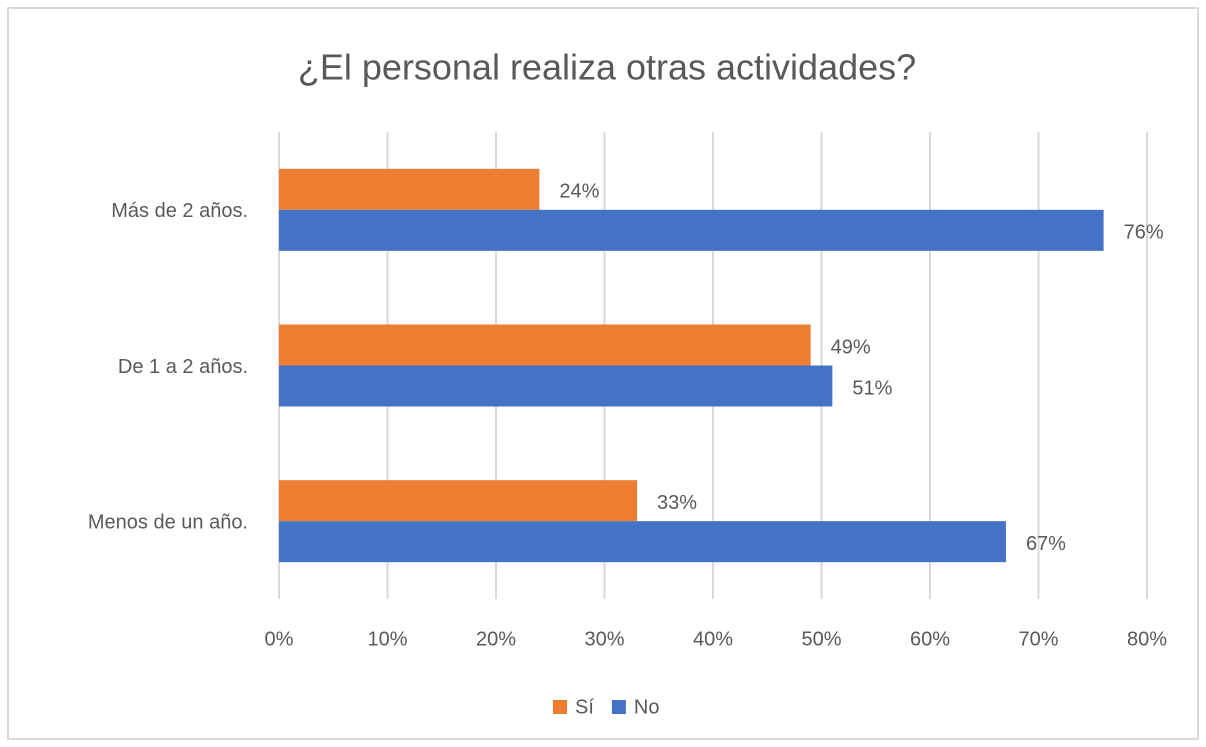 The image size is (1206, 747). Describe the element at coordinates (584, 707) in the screenshot. I see `legend-label: Sí` at that location.